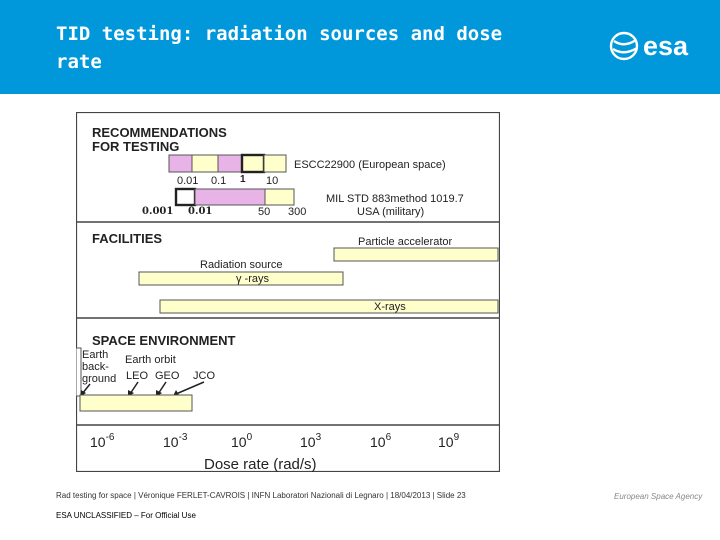 The image size is (720, 540). Describe the element at coordinates (126, 515) in the screenshot. I see `classification-label: ESA UNCLASSIFIED – For Official Use` at that location.